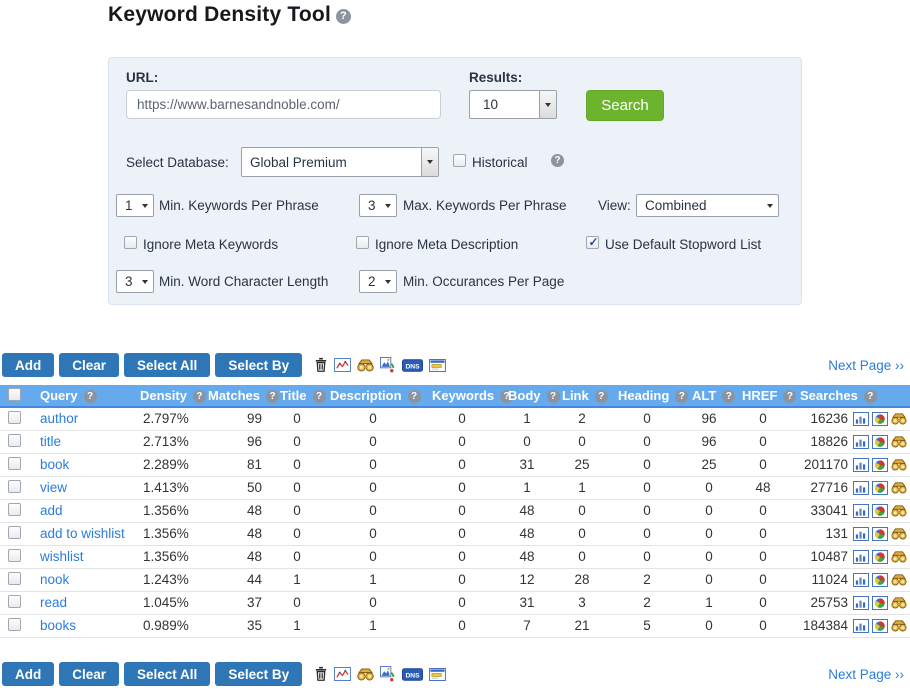  Describe the element at coordinates (55, 579) in the screenshot. I see `query-link: nook` at that location.